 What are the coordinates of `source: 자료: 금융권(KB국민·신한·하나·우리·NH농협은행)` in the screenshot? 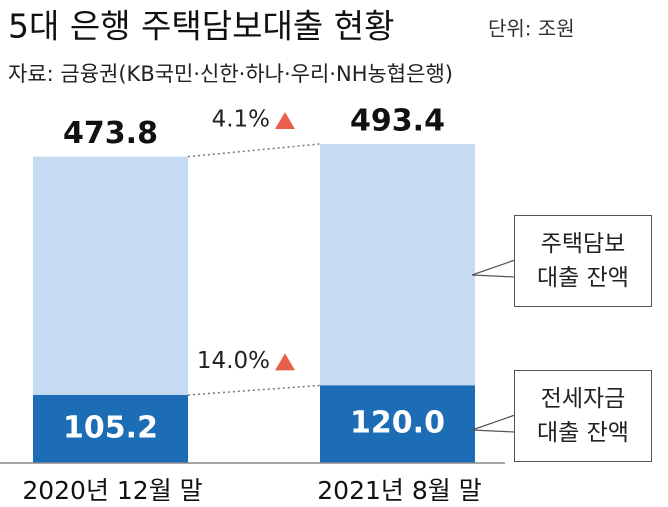 It's located at (230, 74).